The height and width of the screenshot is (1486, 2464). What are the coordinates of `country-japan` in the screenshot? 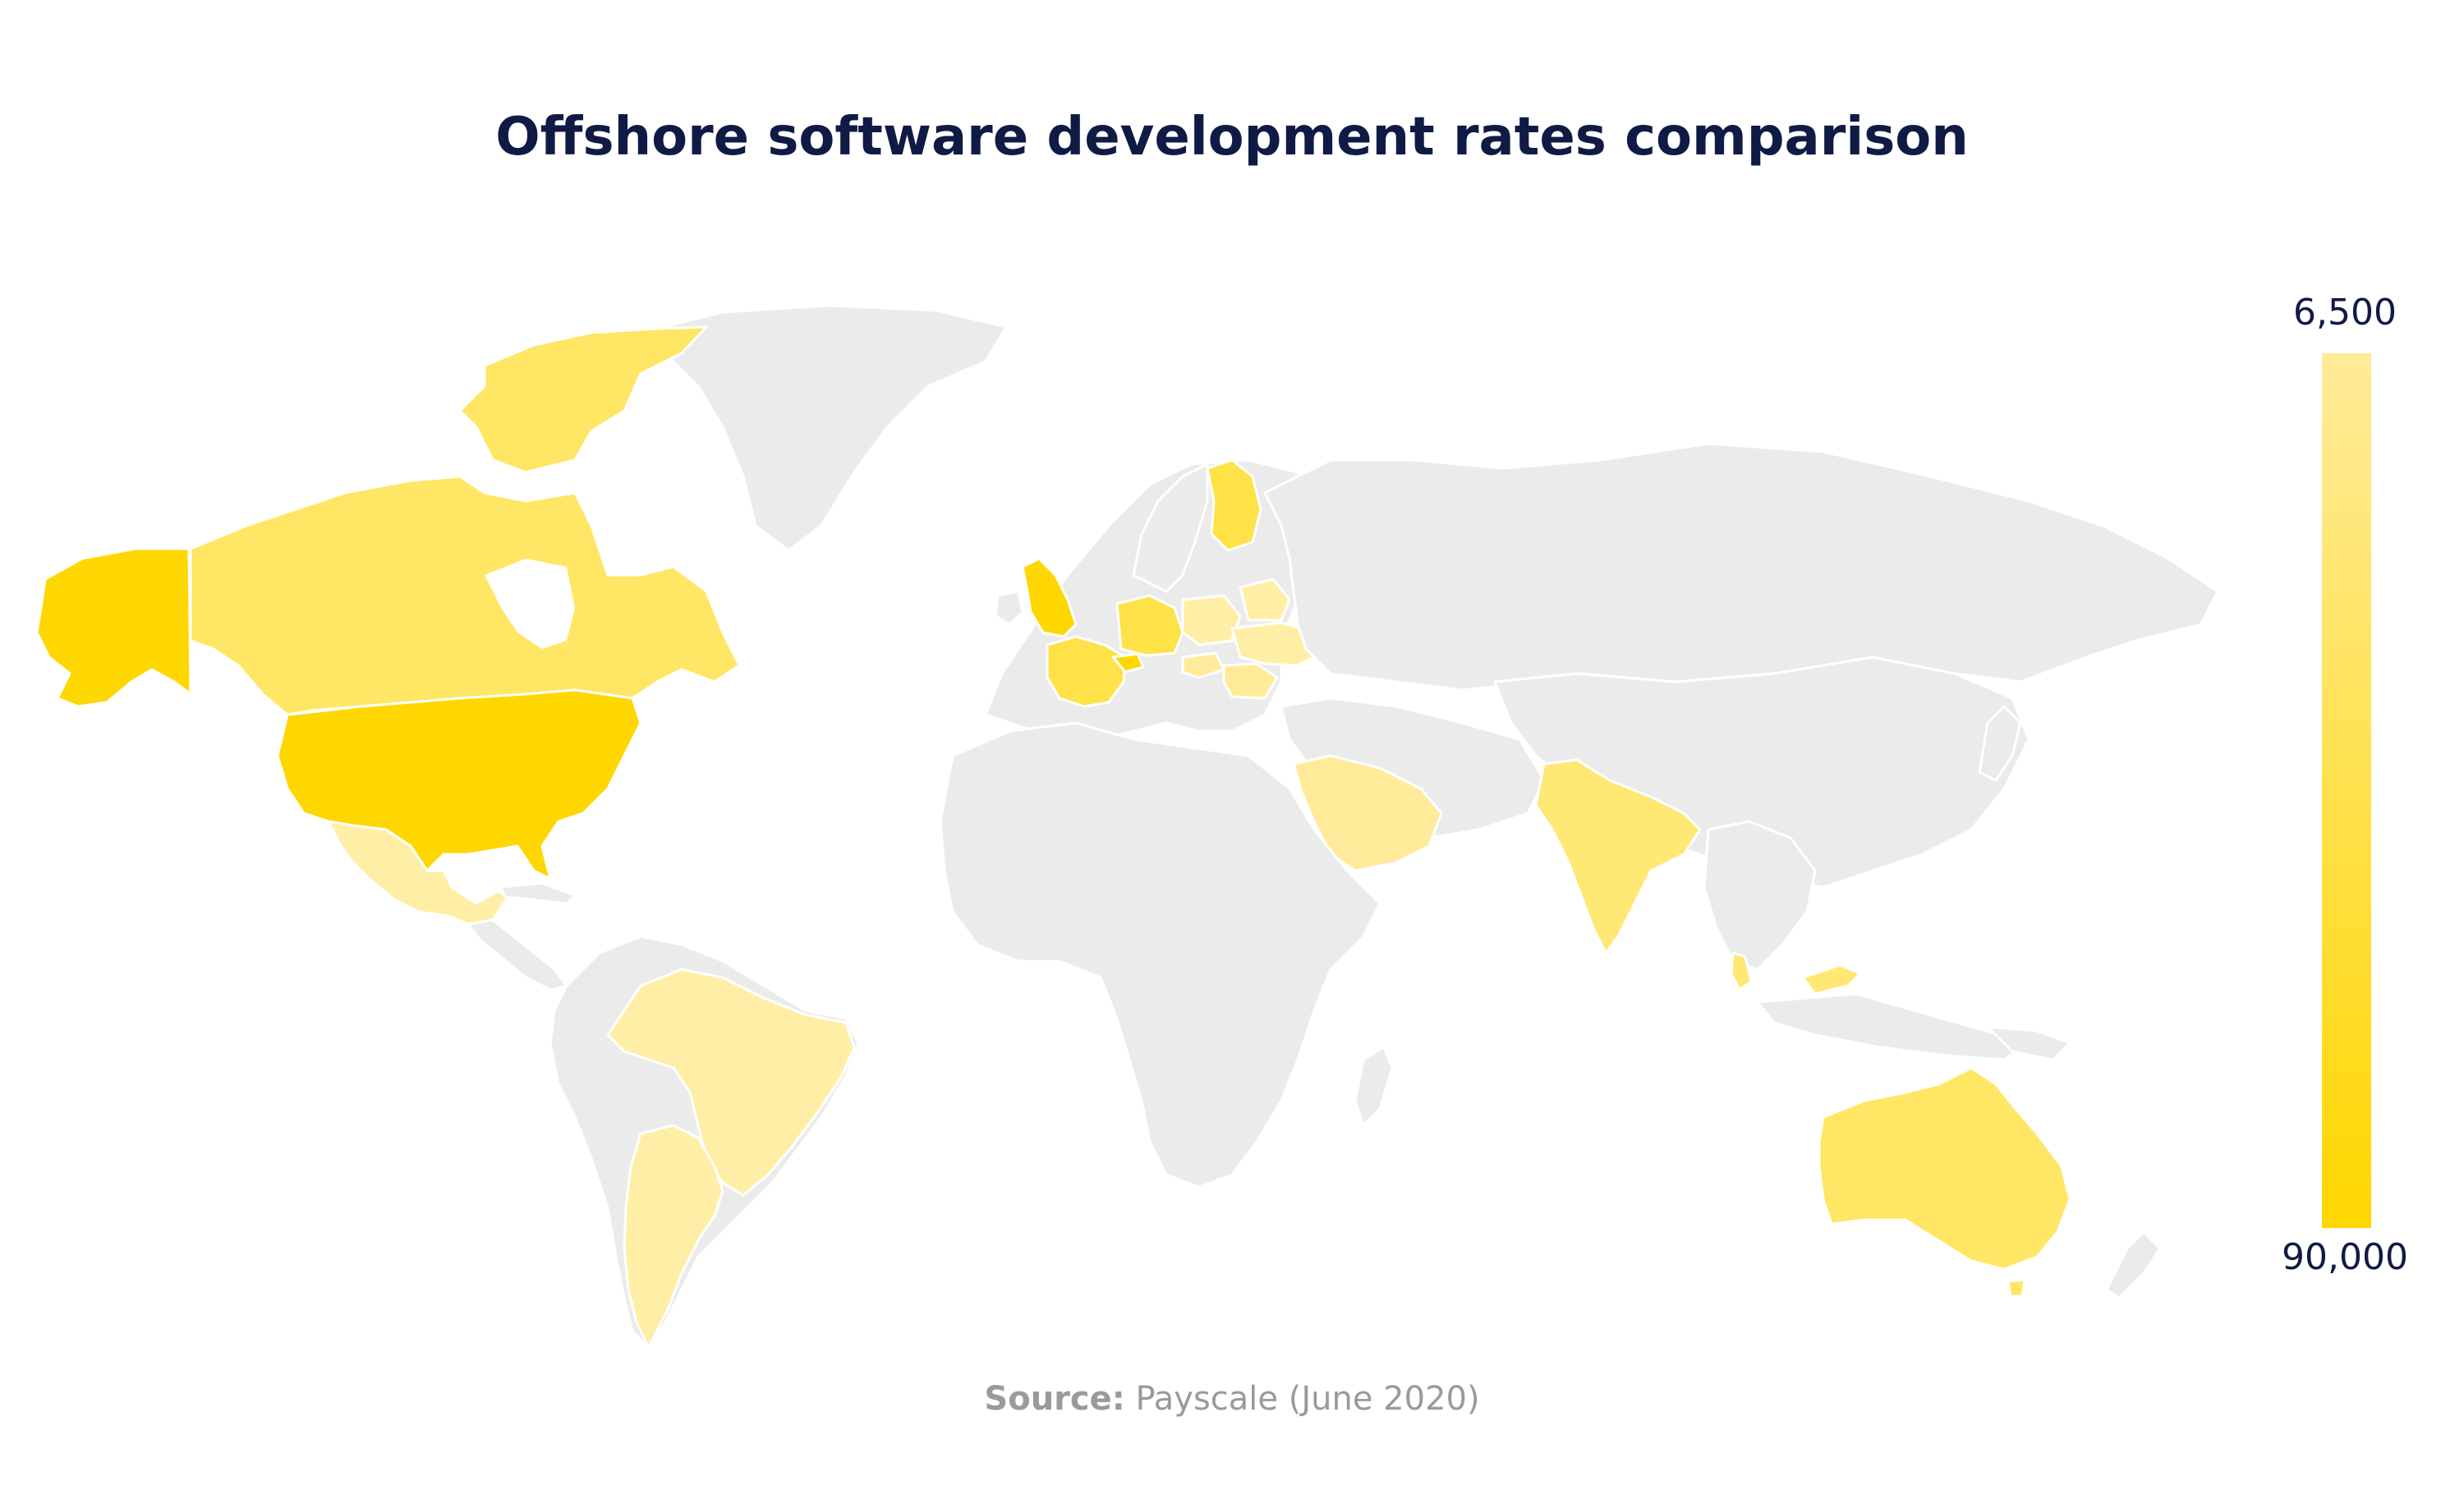 It's located at (2000, 743).